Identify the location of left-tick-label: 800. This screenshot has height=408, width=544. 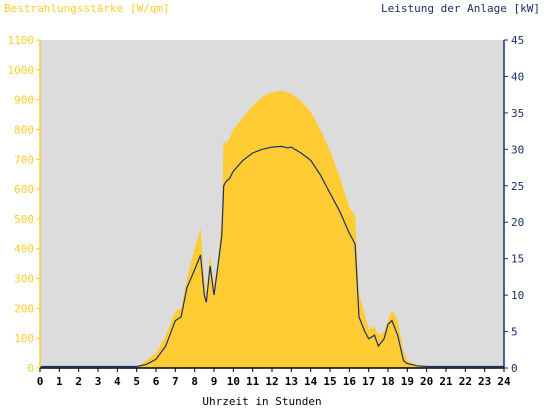
(24, 129).